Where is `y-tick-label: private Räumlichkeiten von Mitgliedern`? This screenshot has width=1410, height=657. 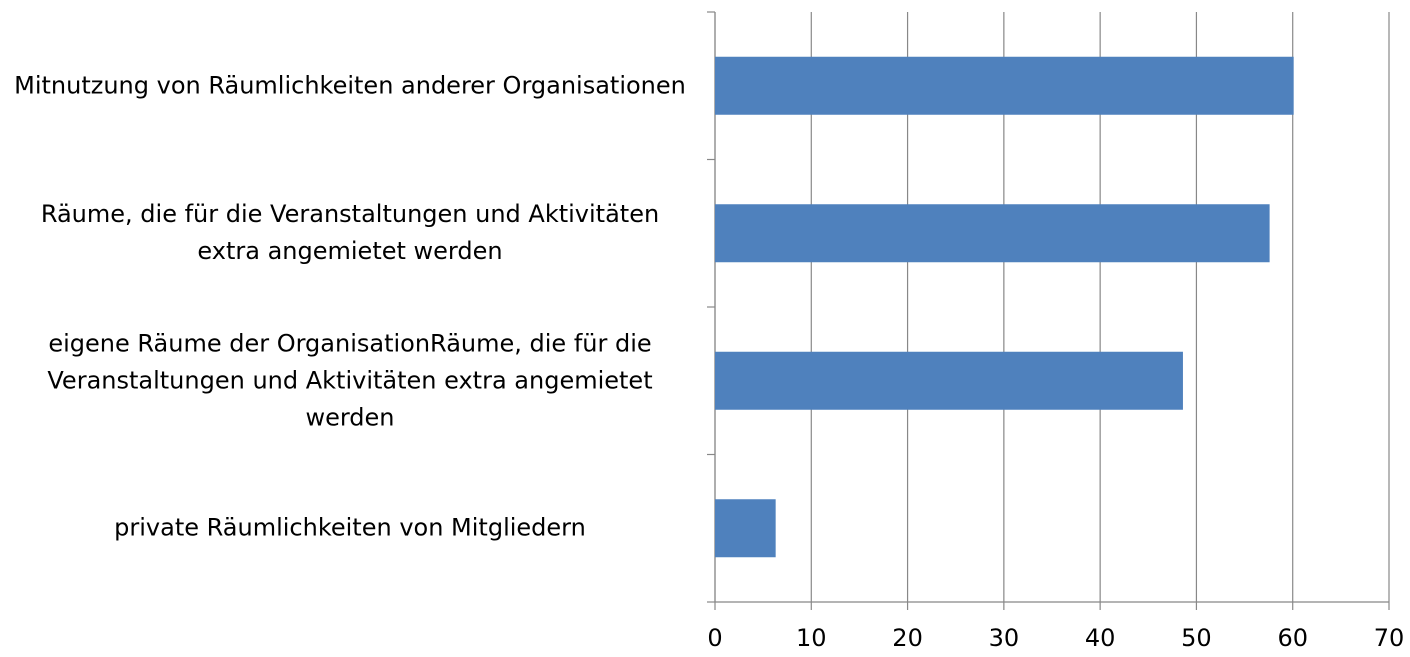
y-tick-label: private Räumlichkeiten von Mitgliedern is located at coordinates (350, 527).